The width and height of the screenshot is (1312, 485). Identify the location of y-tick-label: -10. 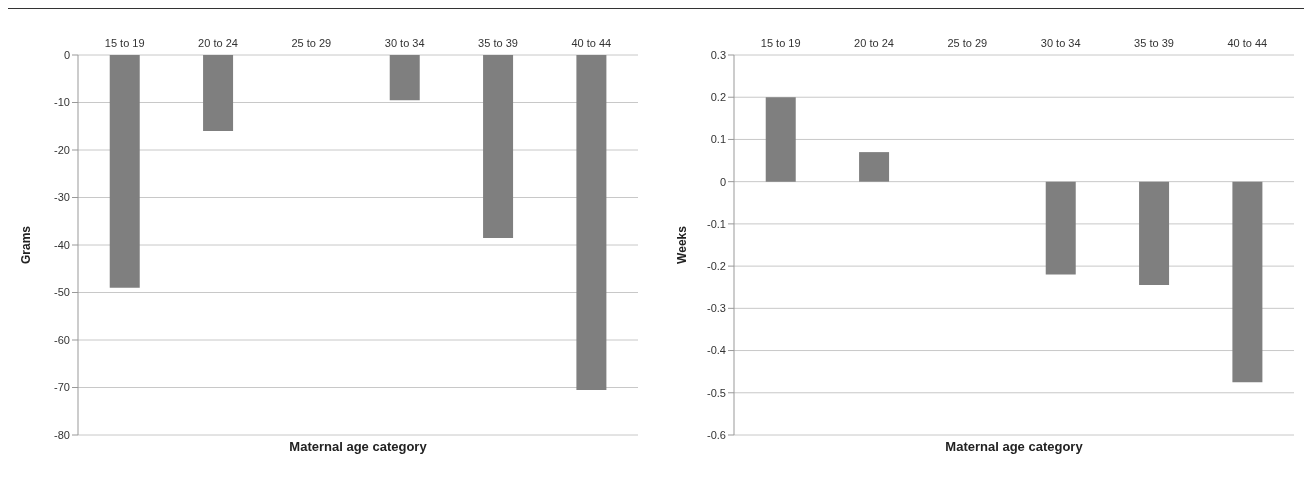
(62, 102).